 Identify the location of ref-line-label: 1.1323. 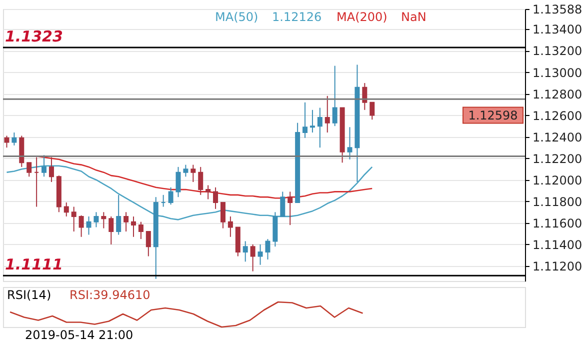
(34, 37).